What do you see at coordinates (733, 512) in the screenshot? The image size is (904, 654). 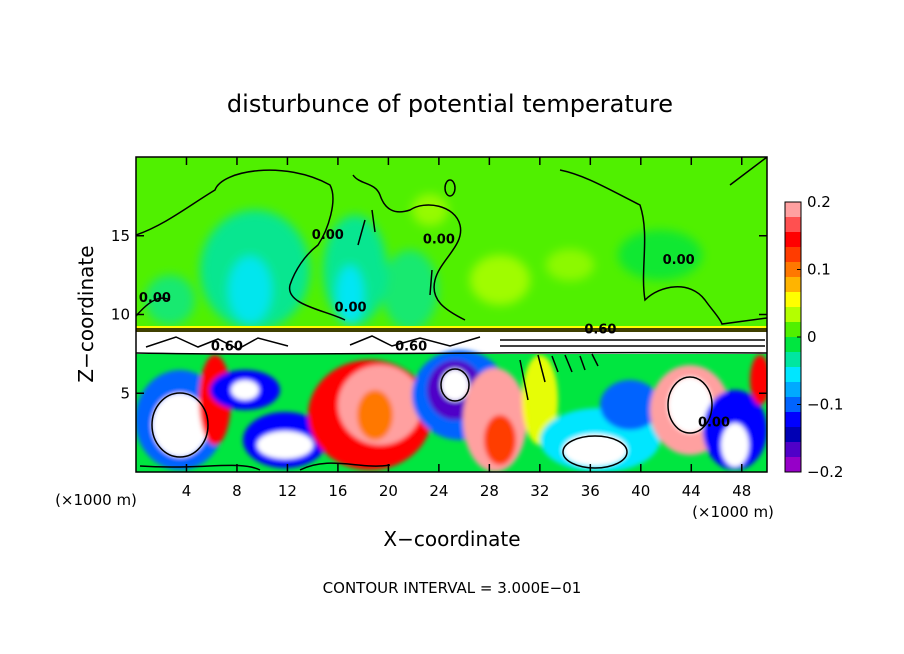 I see `x-unit-right: (×1000 m)` at bounding box center [733, 512].